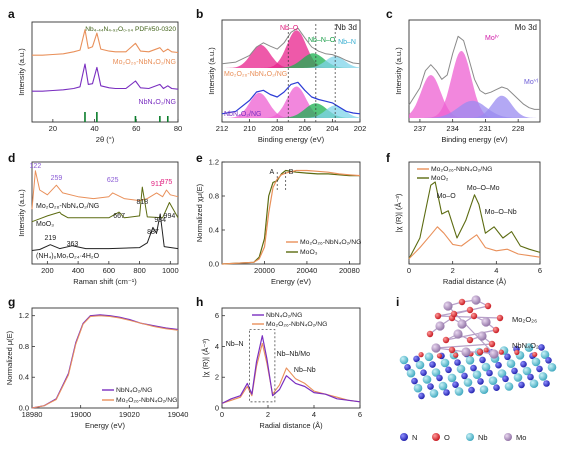 This screenshot has height=452, width=564. Describe the element at coordinates (262, 366) in the screenshot. I see `highlight-box` at that location.